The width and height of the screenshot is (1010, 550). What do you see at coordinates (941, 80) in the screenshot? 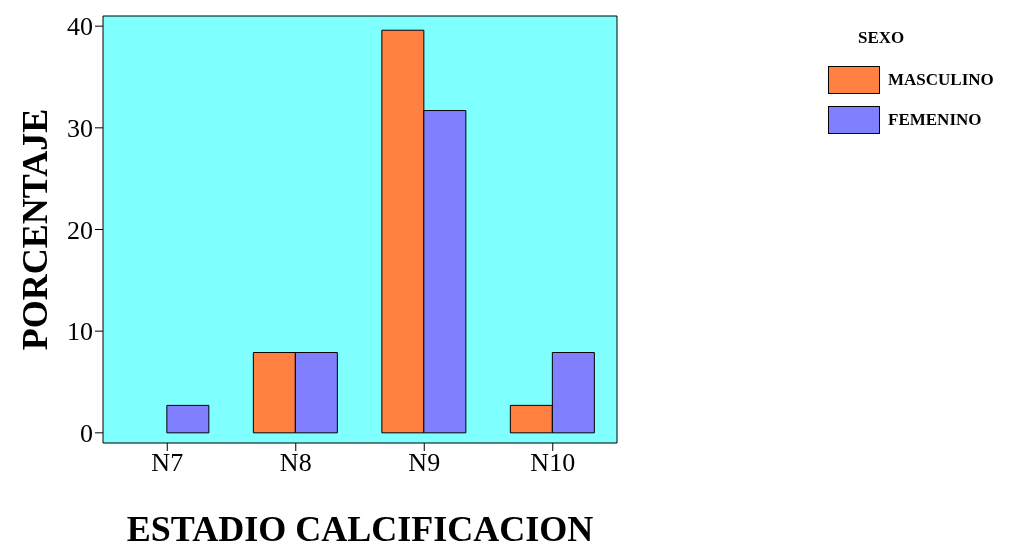
I see `legend-label: MASCULINO` at bounding box center [941, 80].